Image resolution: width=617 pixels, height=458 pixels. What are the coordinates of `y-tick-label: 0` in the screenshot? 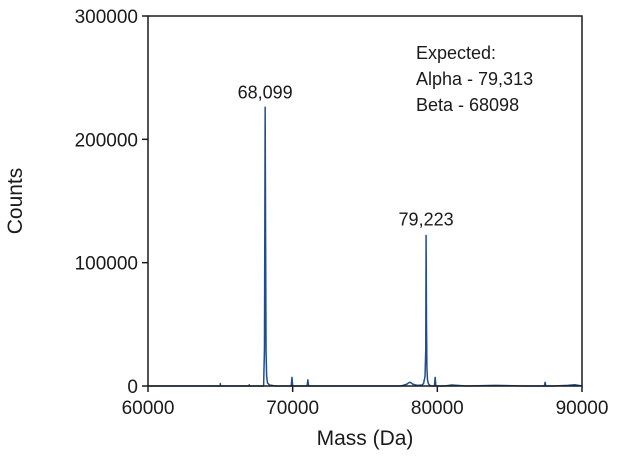 It's located at (132, 387).